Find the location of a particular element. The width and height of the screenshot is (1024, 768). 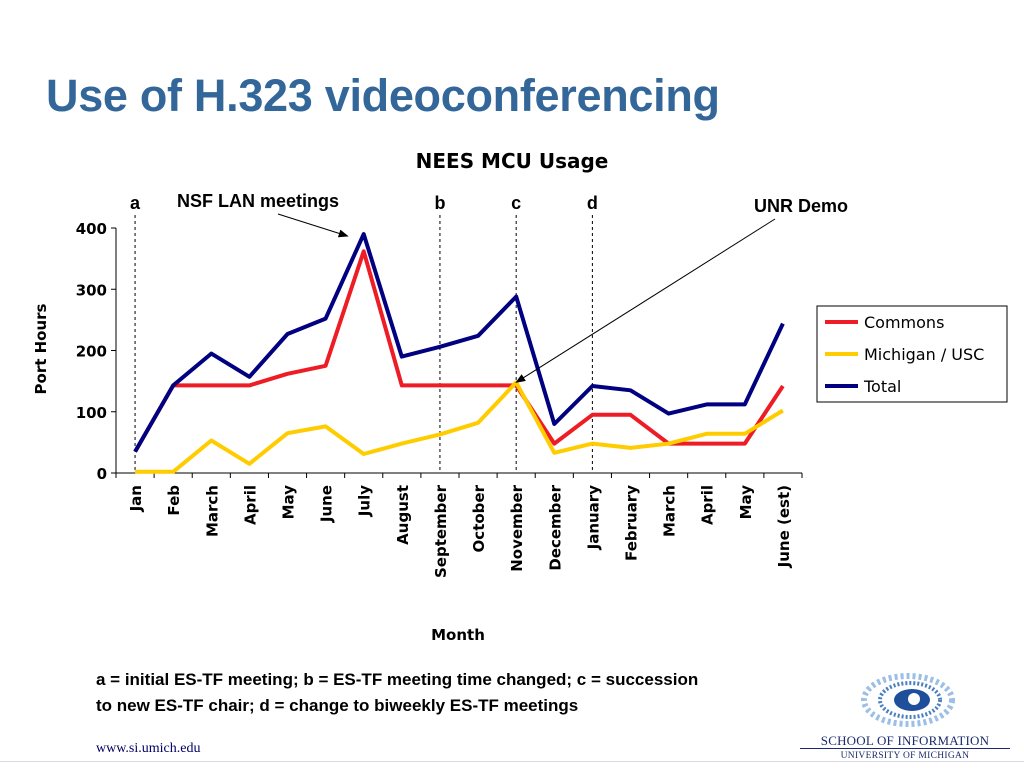

x-tick-label: June is located at coordinates (327, 504).